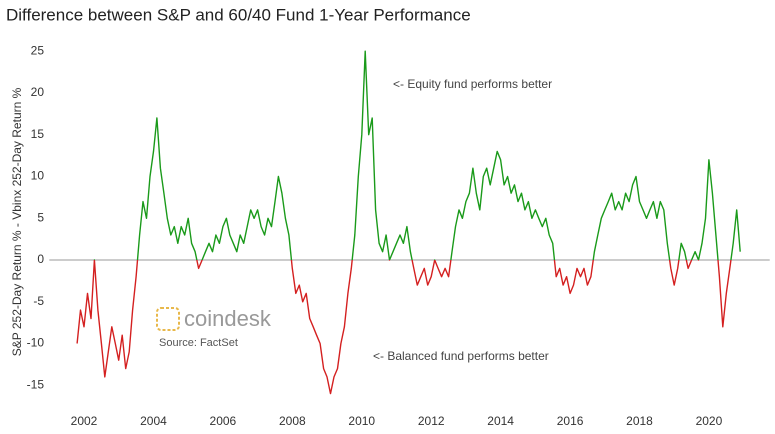 Image resolution: width=775 pixels, height=434 pixels. What do you see at coordinates (38, 134) in the screenshot?
I see `y-tick-label: 15` at bounding box center [38, 134].